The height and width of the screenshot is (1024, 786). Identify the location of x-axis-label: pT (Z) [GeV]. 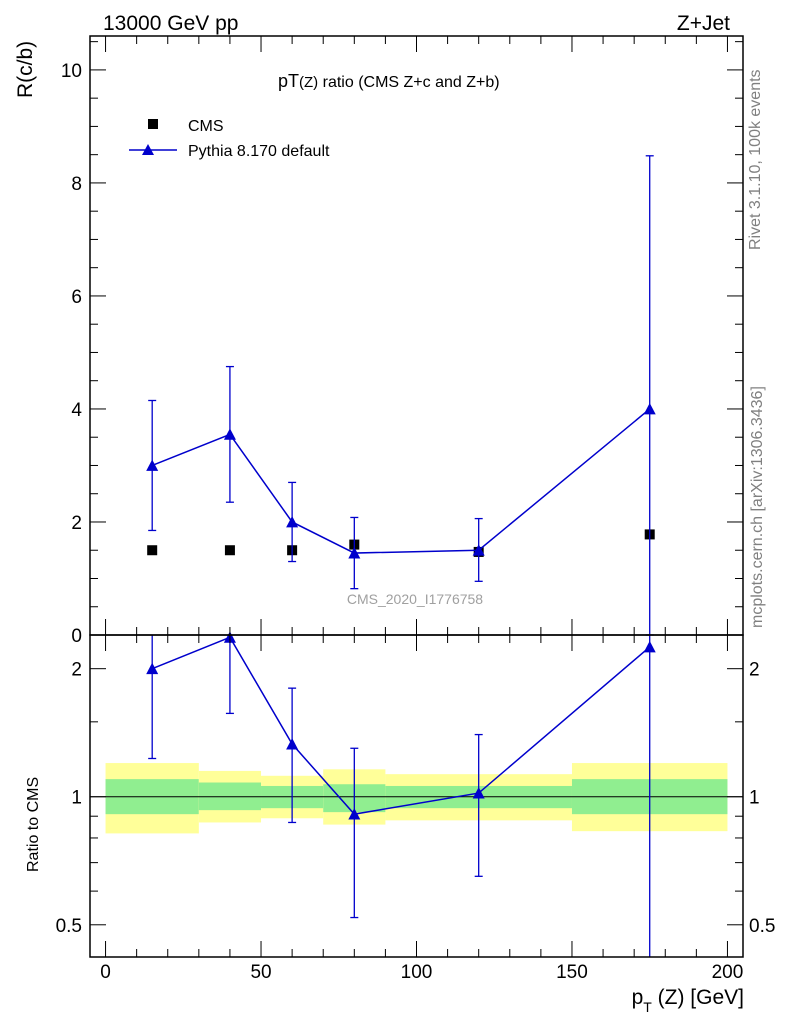
(688, 1000).